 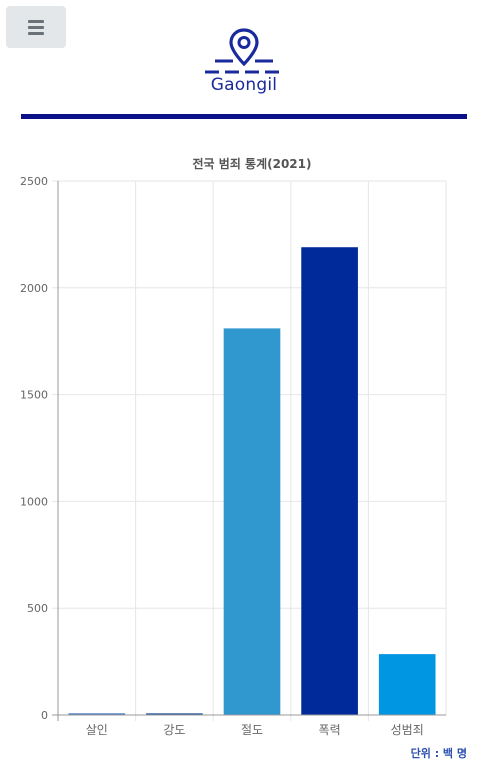 I want to click on x-tick-label: 강도, so click(x=174, y=730).